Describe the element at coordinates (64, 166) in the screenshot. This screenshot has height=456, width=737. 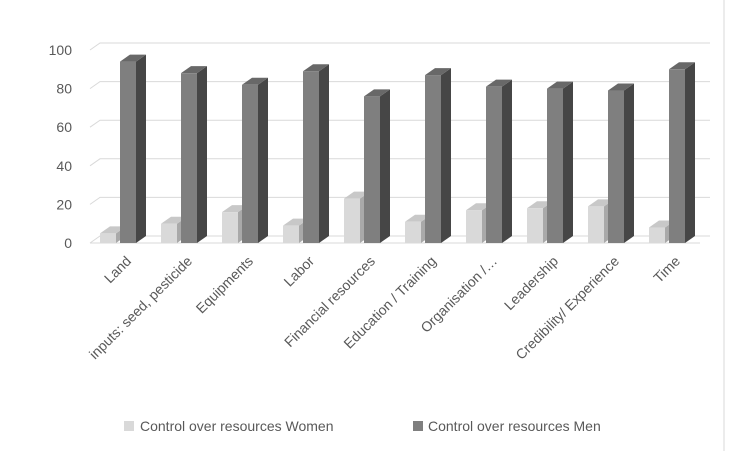
I see `y-tick-label: 40` at that location.